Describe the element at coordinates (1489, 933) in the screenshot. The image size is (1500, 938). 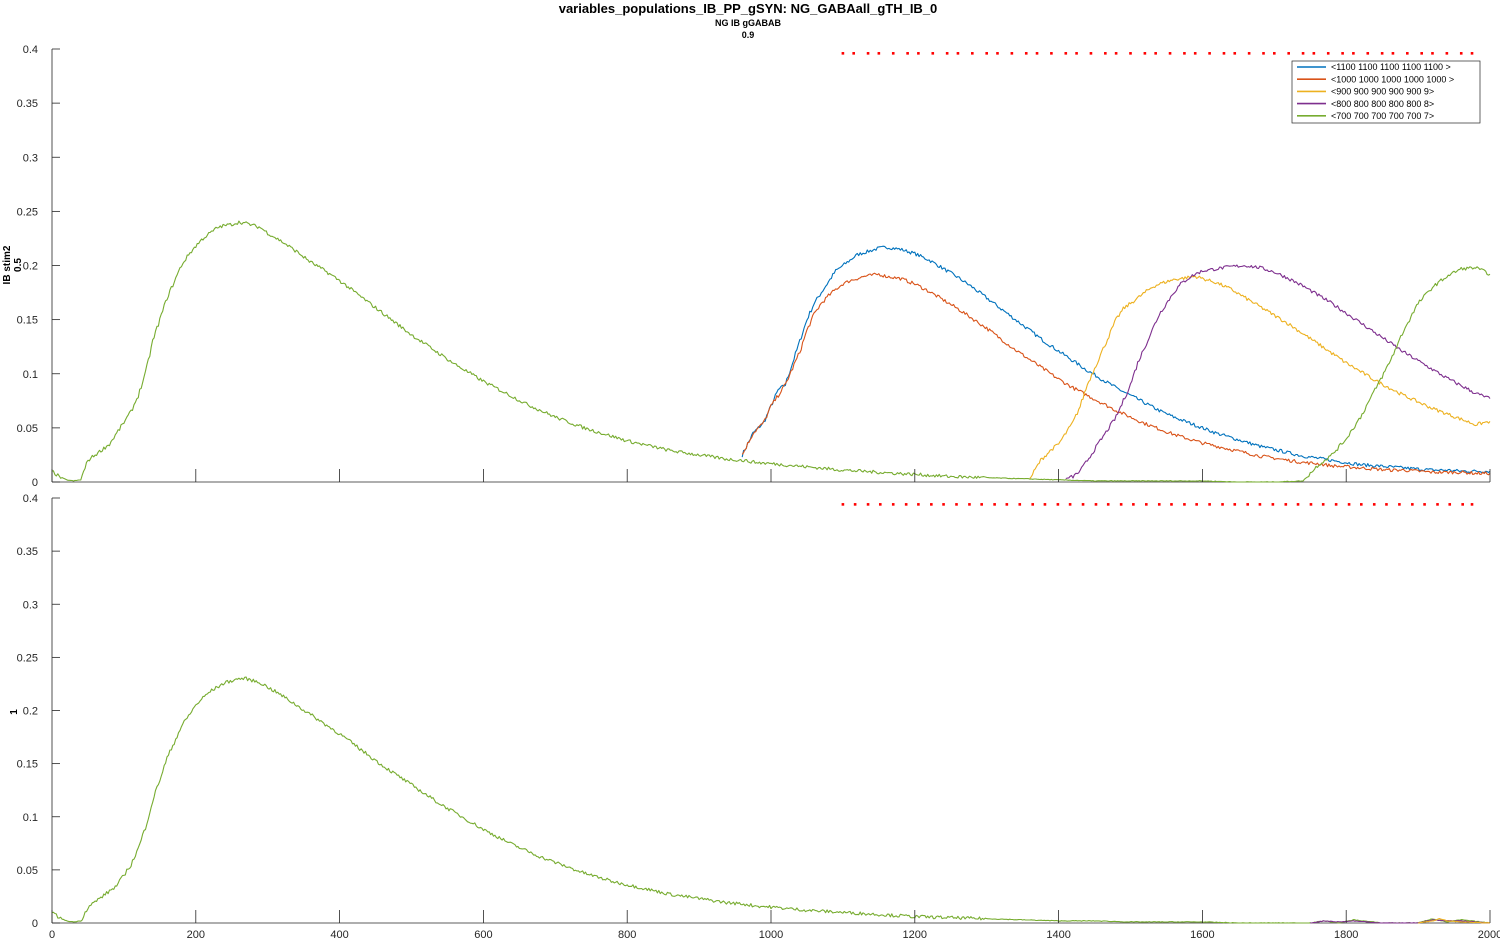
I see `x-tick-label: 2000` at that location.